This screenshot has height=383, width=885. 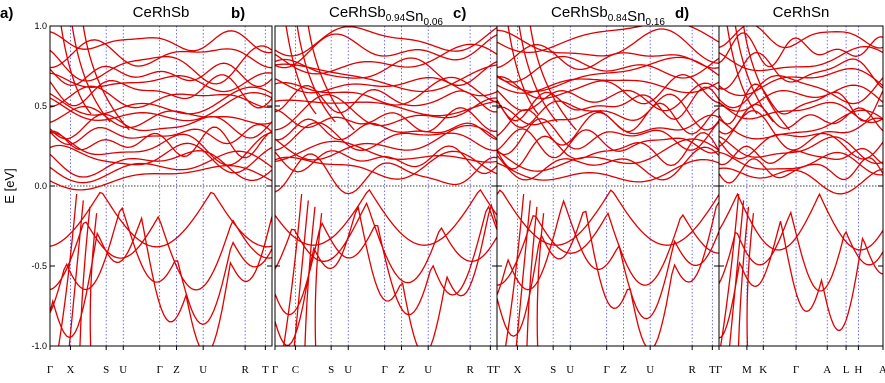 I want to click on y-tick-label: 0.0, so click(x=40, y=186).